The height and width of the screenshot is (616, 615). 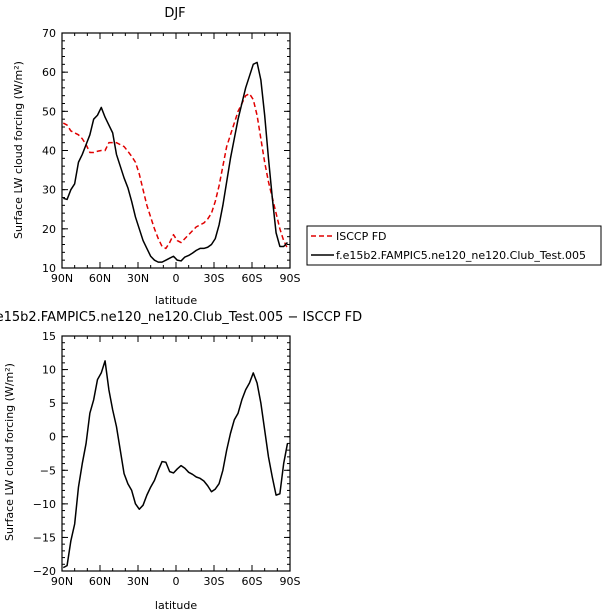 I want to click on bottom-series-lines, so click(x=175, y=464).